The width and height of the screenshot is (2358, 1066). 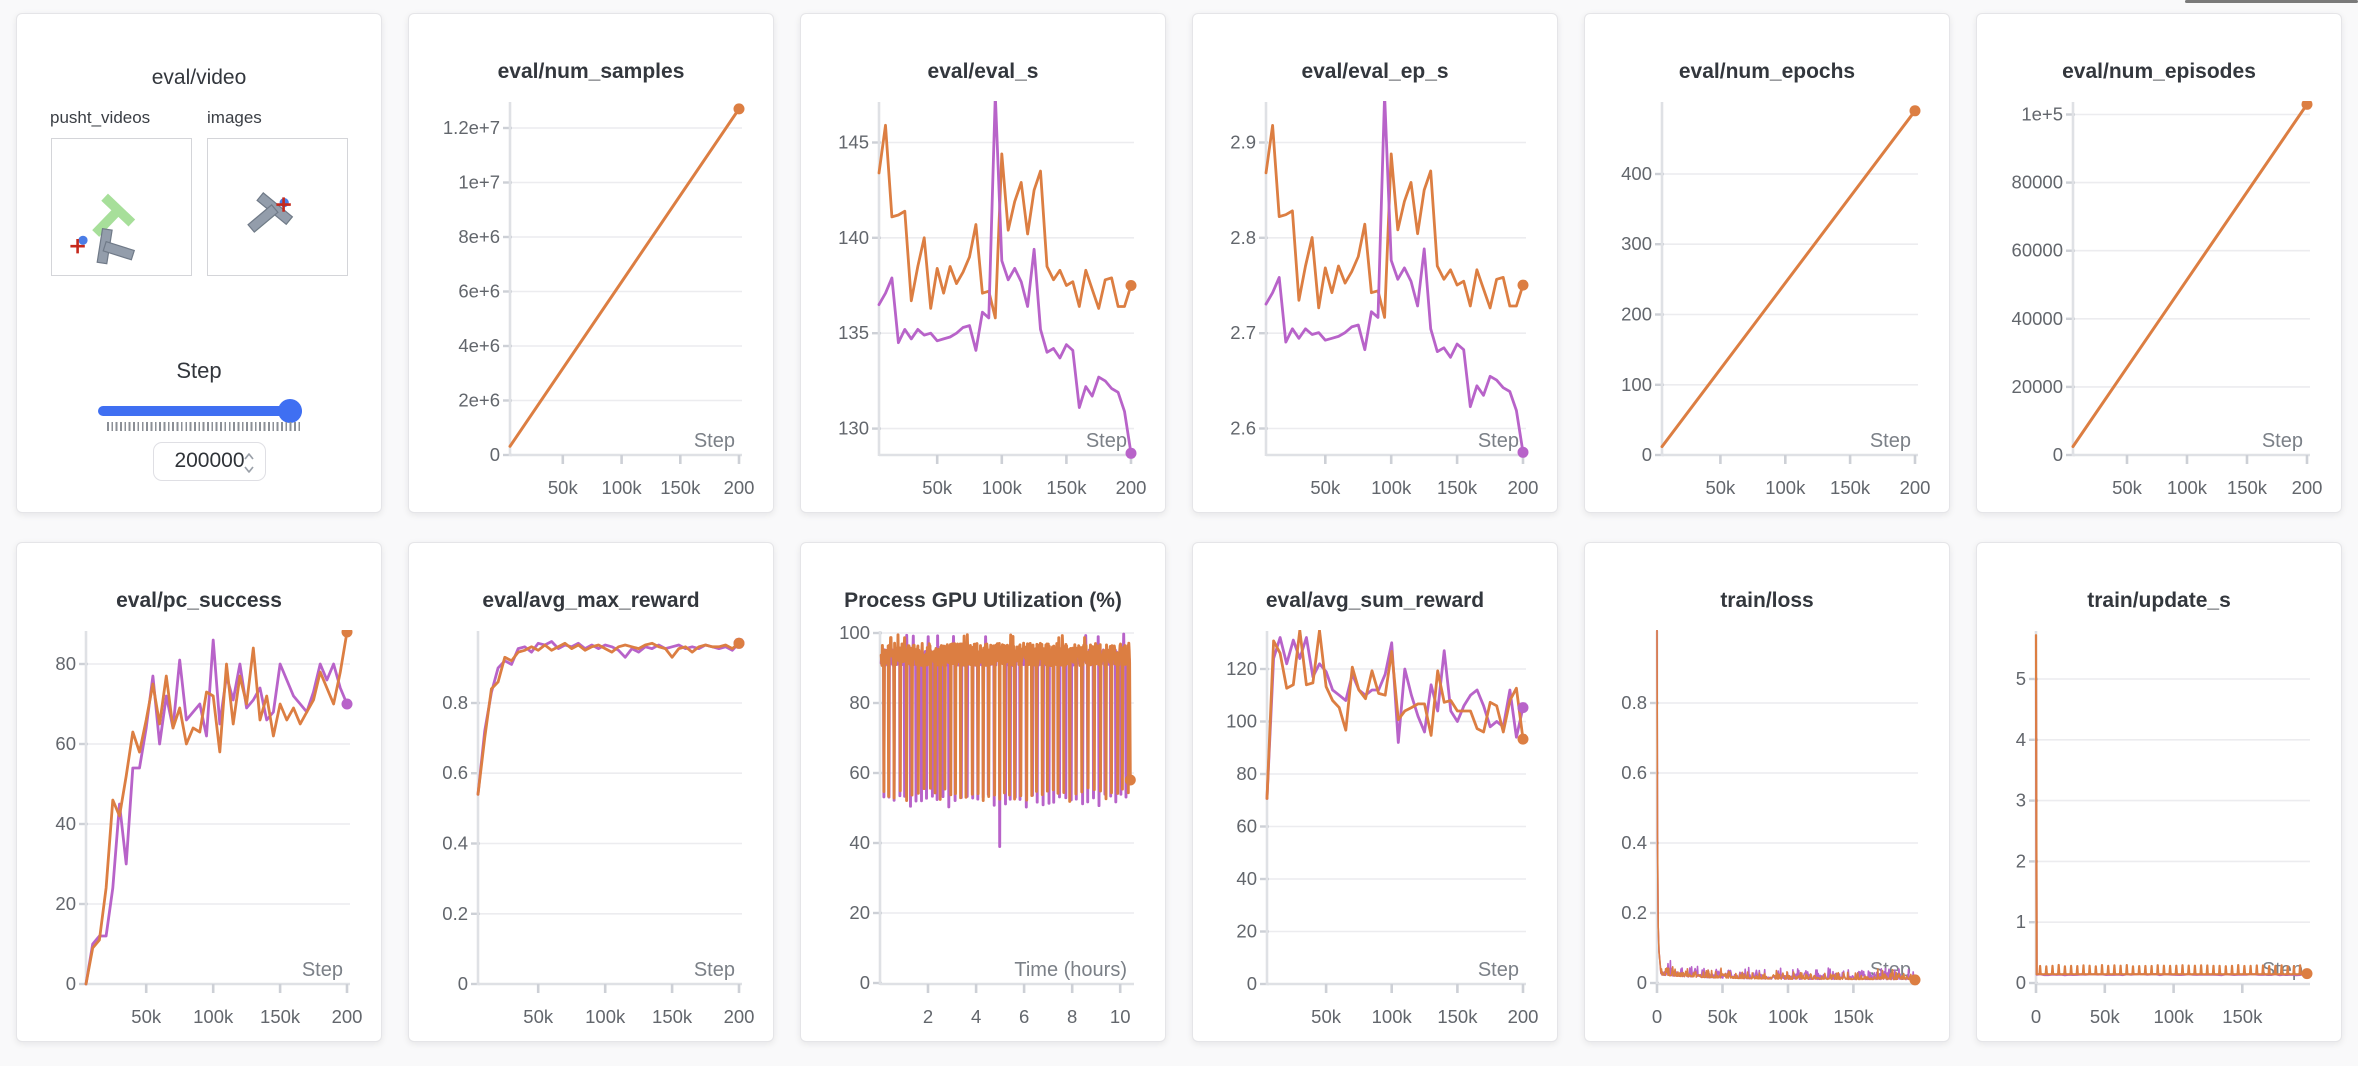 I want to click on svg-text: Time (hours), so click(x=1070, y=970).